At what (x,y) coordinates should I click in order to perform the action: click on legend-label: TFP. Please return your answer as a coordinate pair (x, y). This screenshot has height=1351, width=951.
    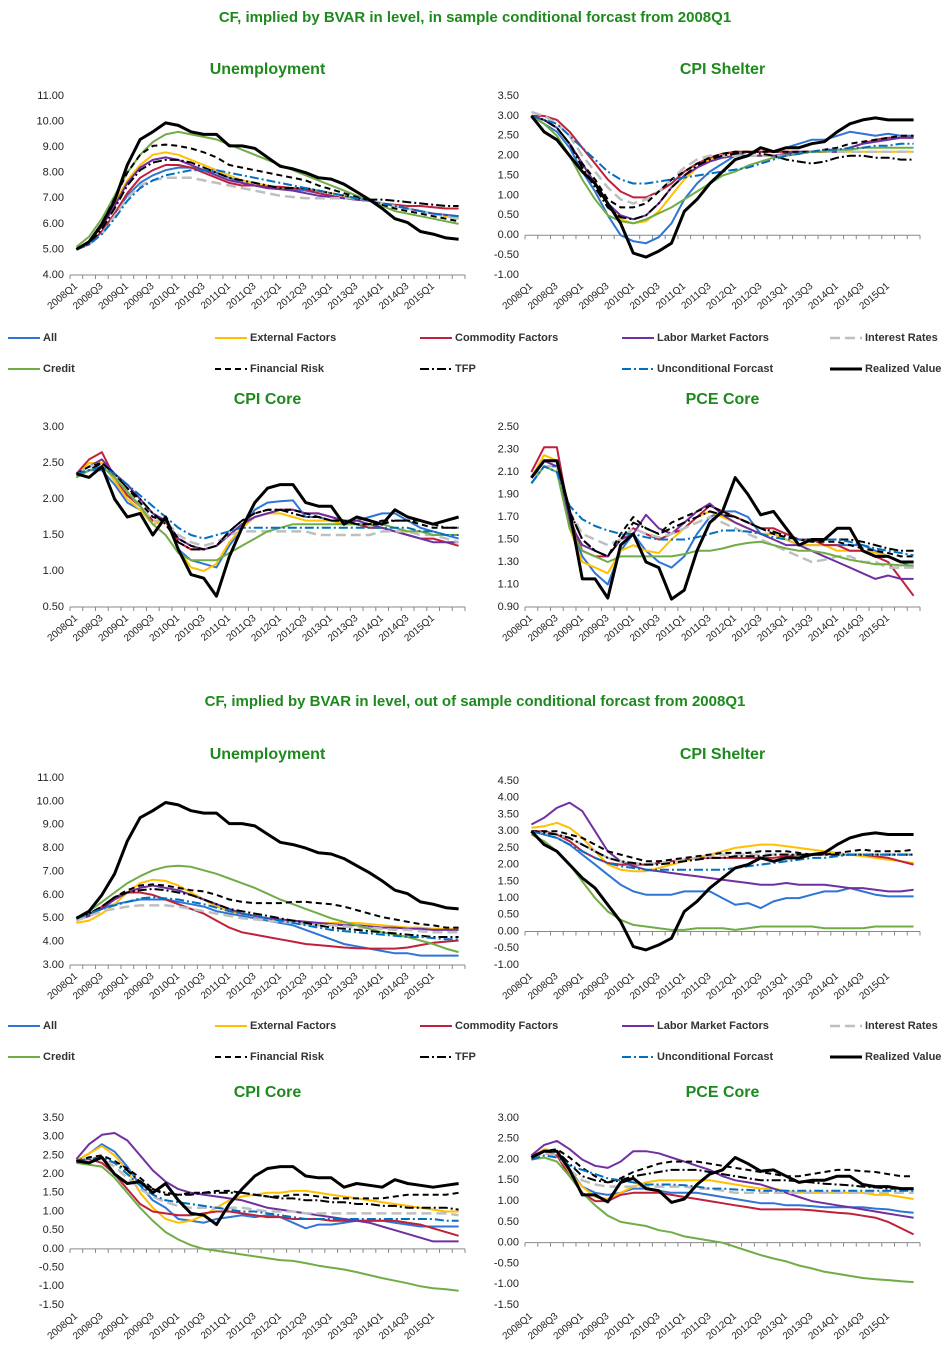
    Looking at the image, I should click on (465, 369).